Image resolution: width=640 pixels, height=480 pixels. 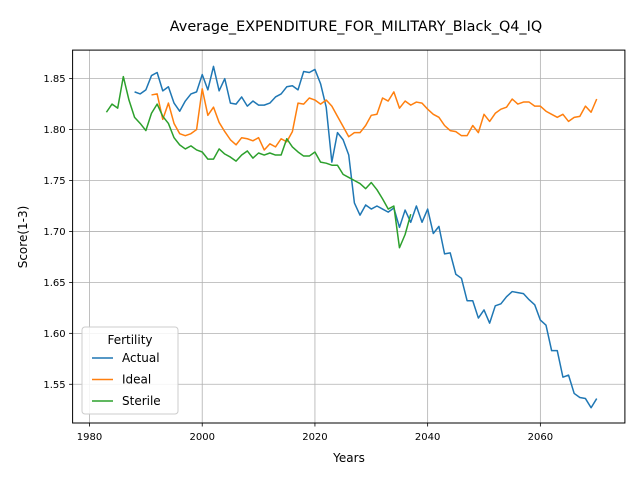 What do you see at coordinates (54, 181) in the screenshot?
I see `y-tick-label: 1.75` at bounding box center [54, 181].